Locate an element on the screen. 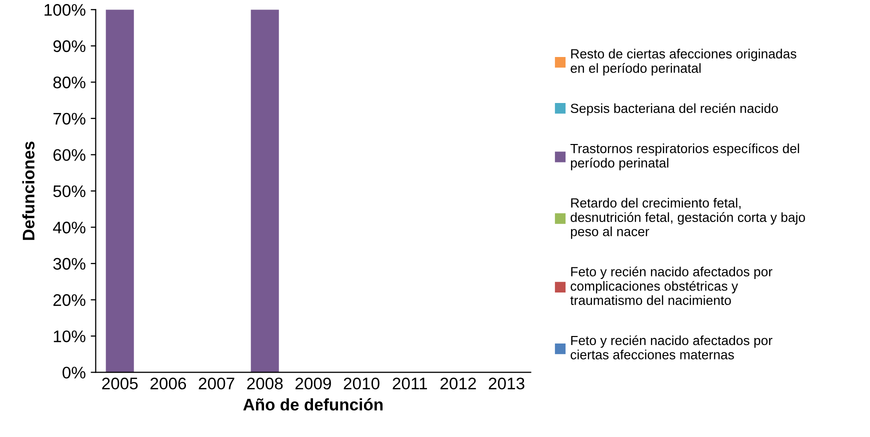 The width and height of the screenshot is (870, 437). y-tick-label: 100% is located at coordinates (65, 10).